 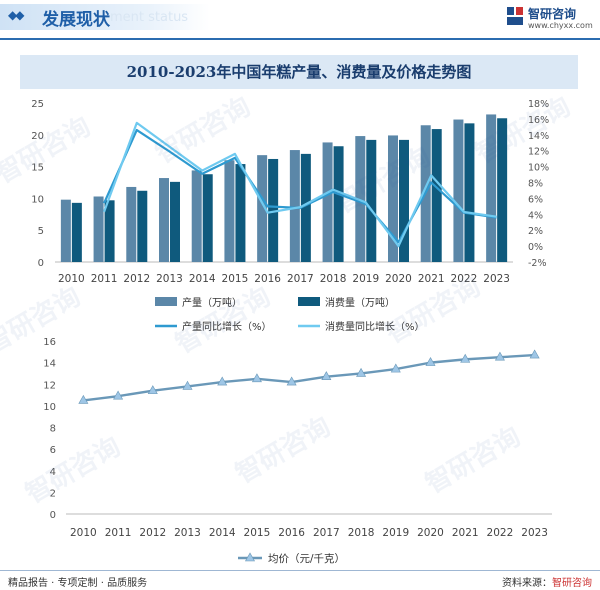 I want to click on y-tick-label: 10, so click(x=49, y=407).